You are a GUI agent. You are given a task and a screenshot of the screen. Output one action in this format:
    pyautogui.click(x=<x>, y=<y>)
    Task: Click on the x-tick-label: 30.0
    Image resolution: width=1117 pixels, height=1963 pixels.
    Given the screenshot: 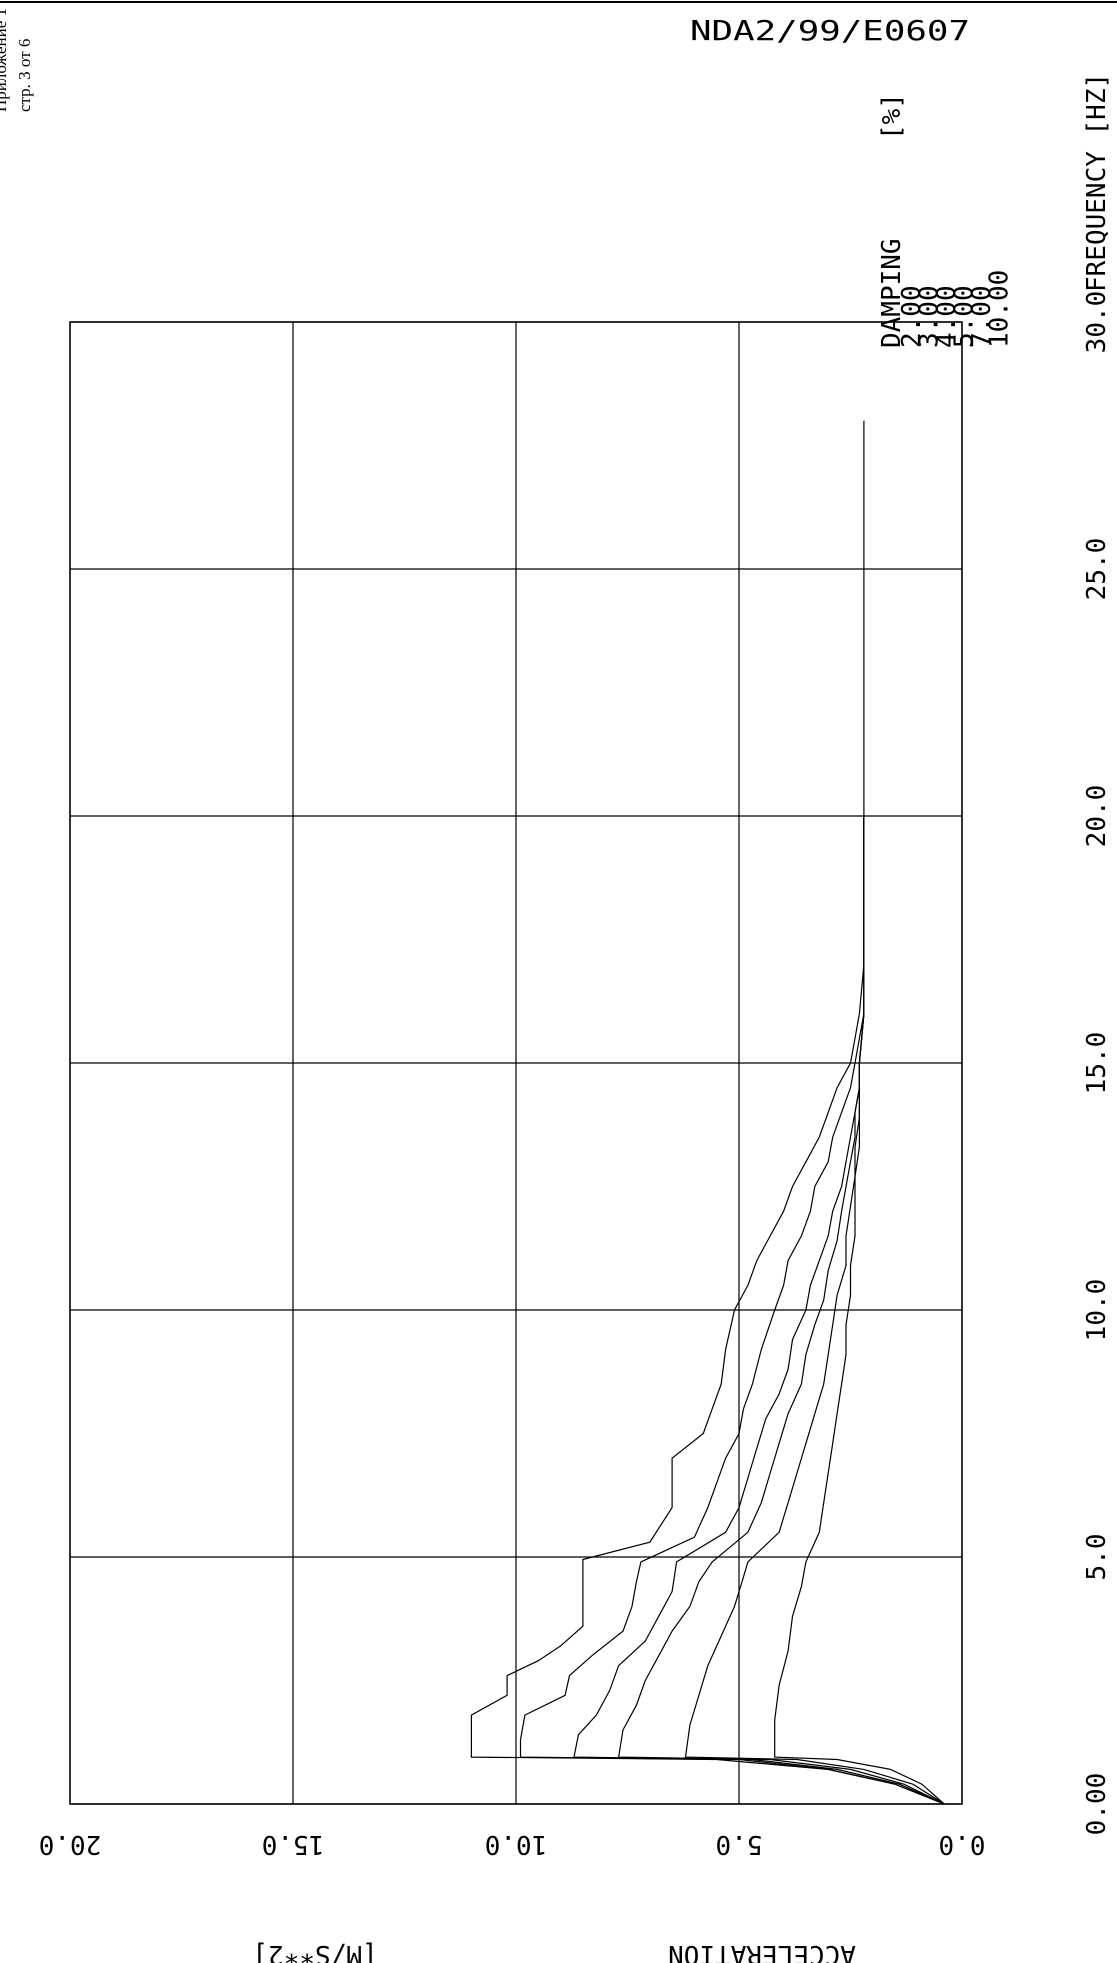 What is the action you would take?
    pyautogui.click(x=1097, y=322)
    